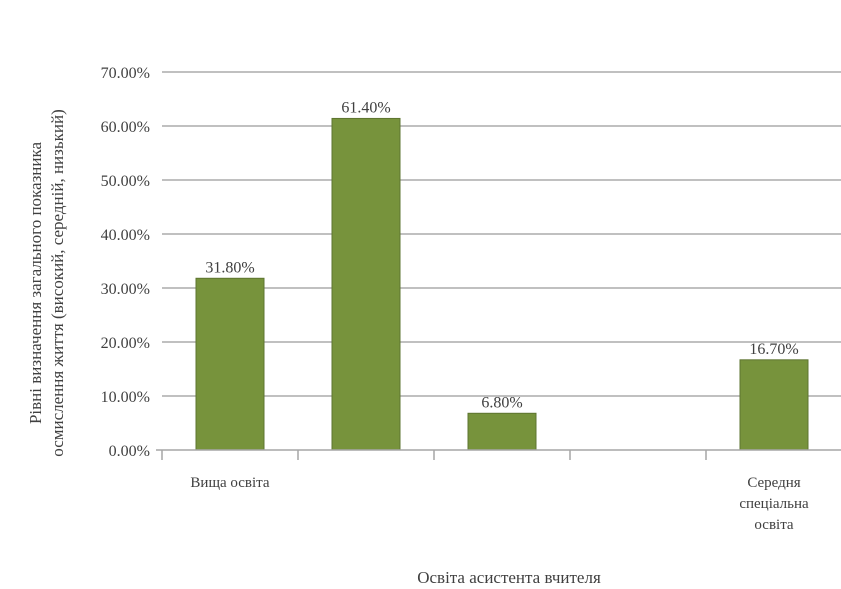  I want to click on y-tick-label: 0.00%, so click(129, 451).